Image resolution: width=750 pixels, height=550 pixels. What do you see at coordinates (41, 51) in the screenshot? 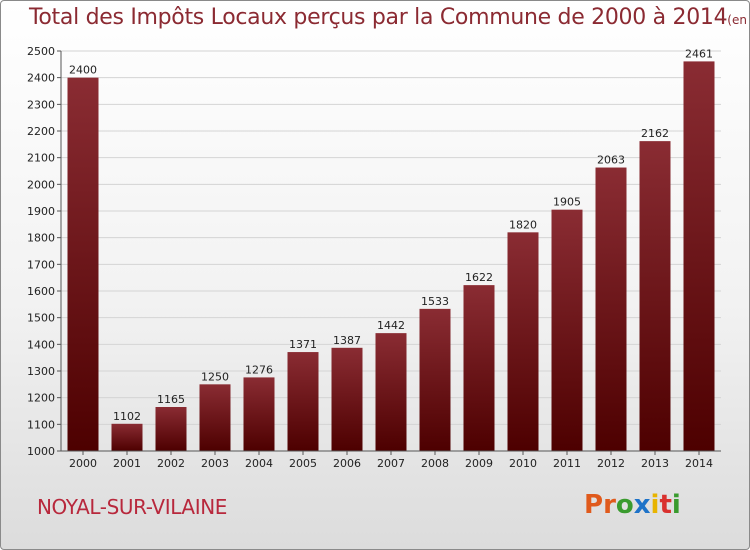
I see `y-tick-label: 2500` at bounding box center [41, 51].